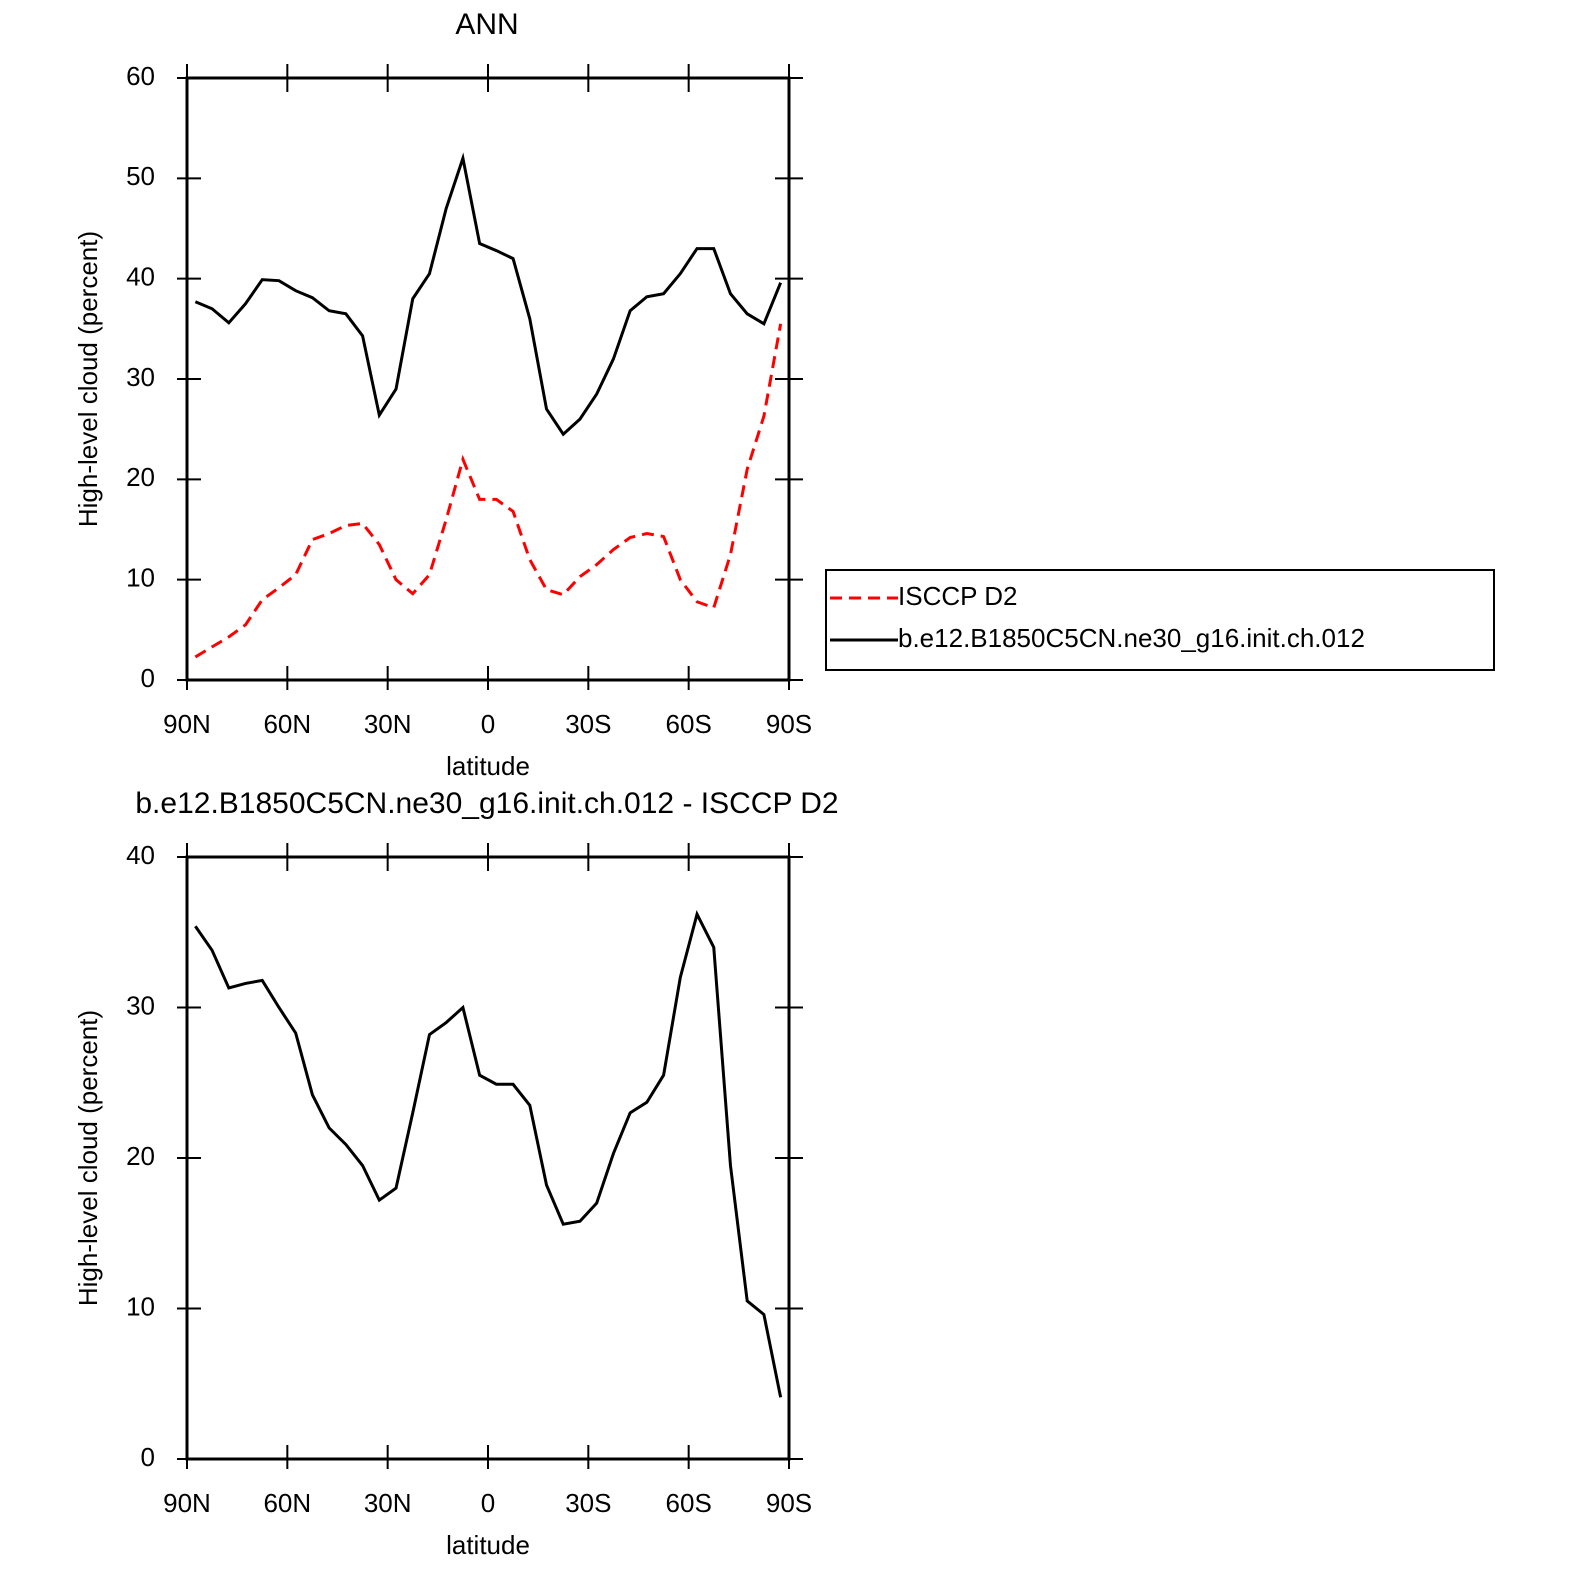  What do you see at coordinates (1131, 638) in the screenshot?
I see `legend-label: b.e12.B1850C5CN.ne30_g16.init.ch.012` at bounding box center [1131, 638].